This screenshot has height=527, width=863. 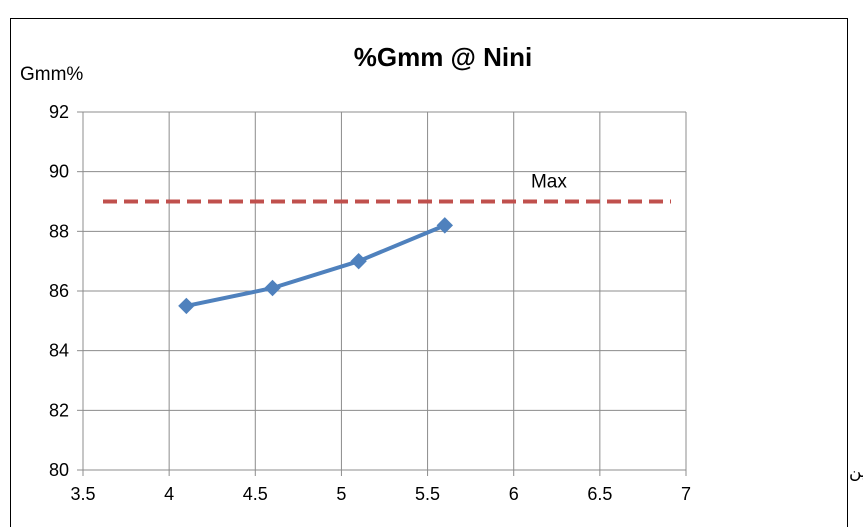 I want to click on x-tick-label: 6, so click(x=514, y=494).